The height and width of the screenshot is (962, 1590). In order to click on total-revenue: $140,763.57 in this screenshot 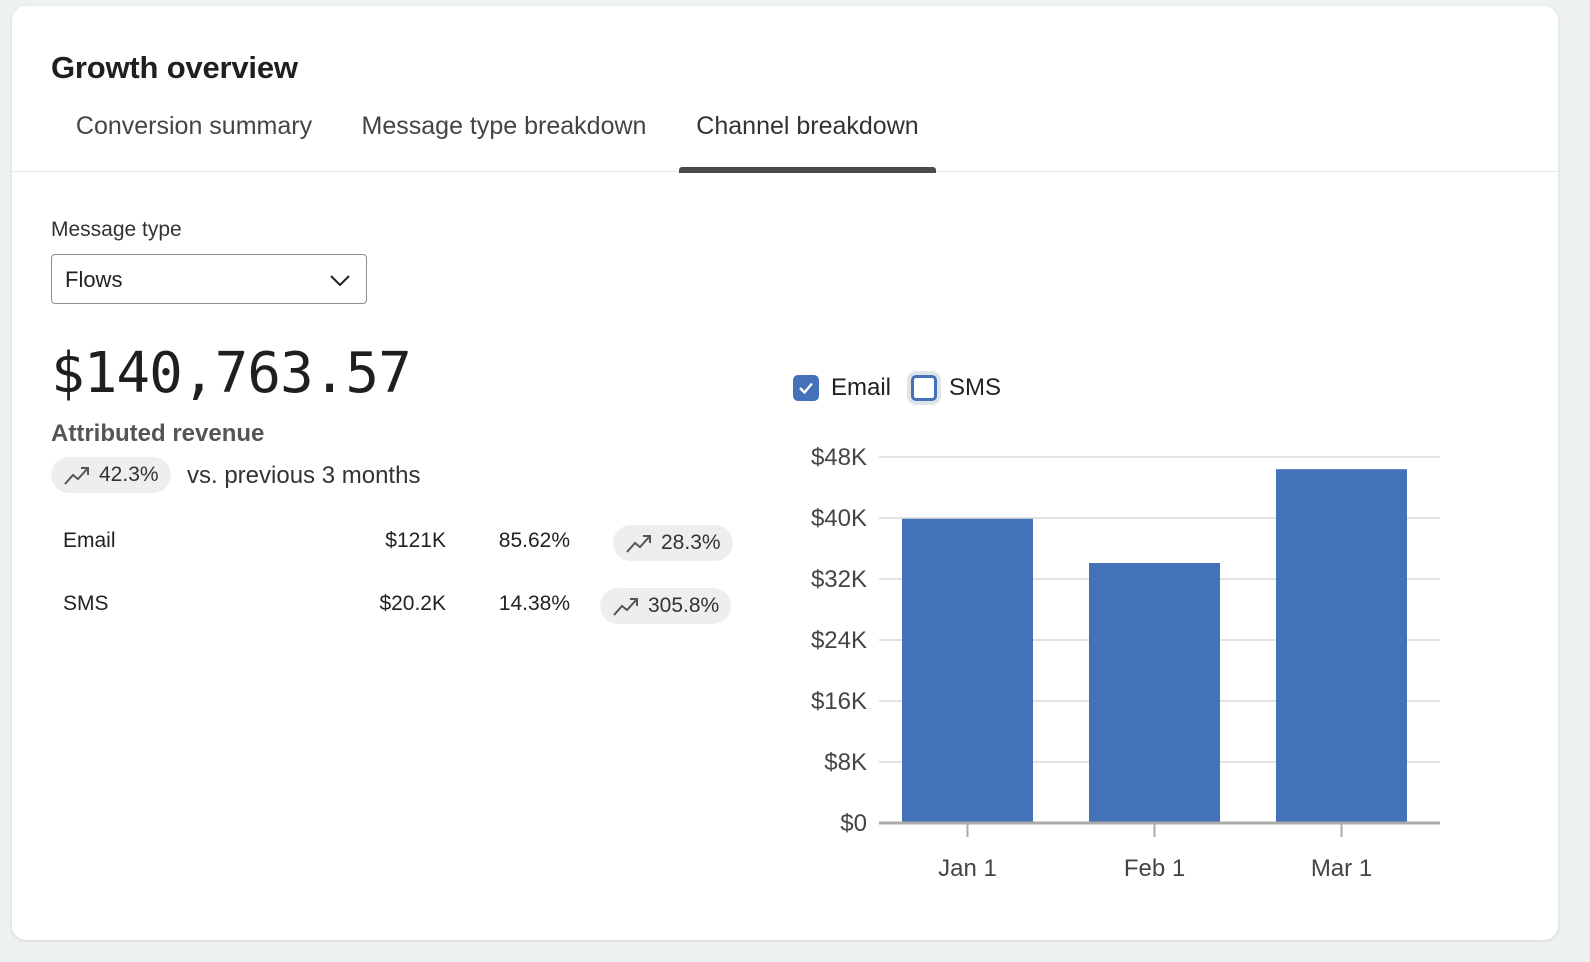, I will do `click(231, 373)`.